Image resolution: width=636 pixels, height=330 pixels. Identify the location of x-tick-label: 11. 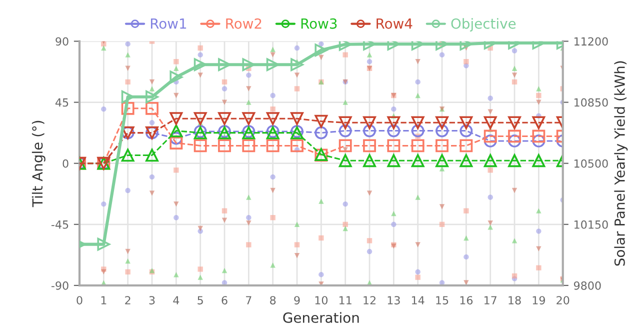
(346, 300).